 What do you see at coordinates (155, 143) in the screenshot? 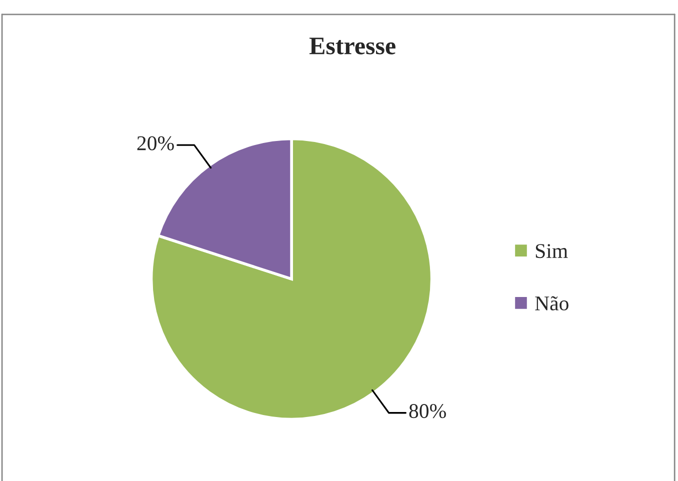
I see `data-label: 20%` at bounding box center [155, 143].